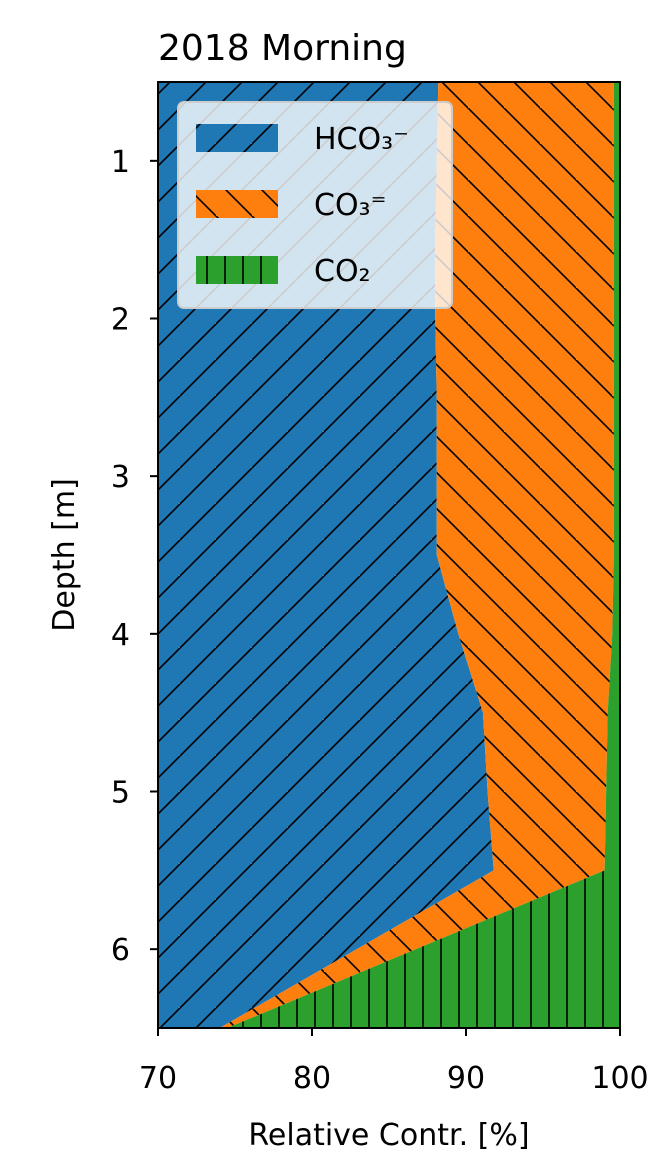 This screenshot has height=1170, width=660. I want to click on y-axis-label: Depth [m], so click(64, 555).